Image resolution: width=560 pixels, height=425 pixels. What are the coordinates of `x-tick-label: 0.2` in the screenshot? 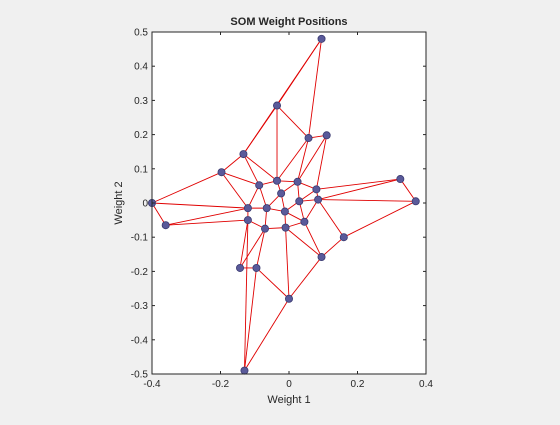 It's located at (358, 384).